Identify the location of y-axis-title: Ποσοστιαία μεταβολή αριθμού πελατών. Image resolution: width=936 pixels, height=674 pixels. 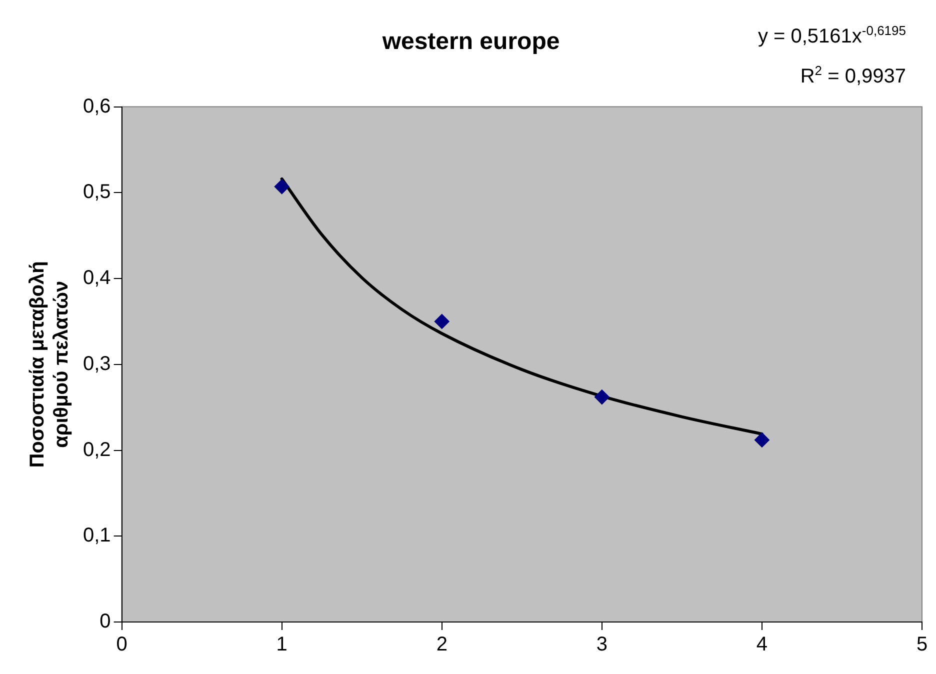
(49, 364).